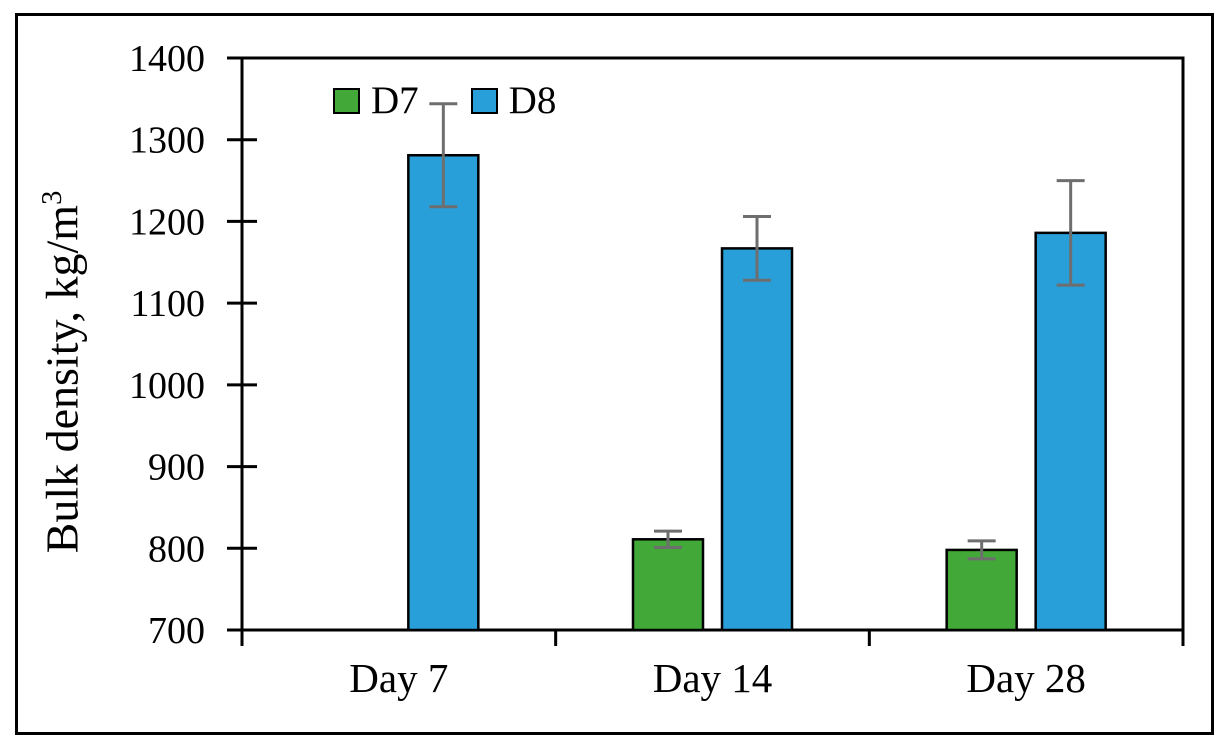 Image resolution: width=1230 pixels, height=749 pixels. I want to click on y-tick-label-1200: 1200, so click(167, 222).